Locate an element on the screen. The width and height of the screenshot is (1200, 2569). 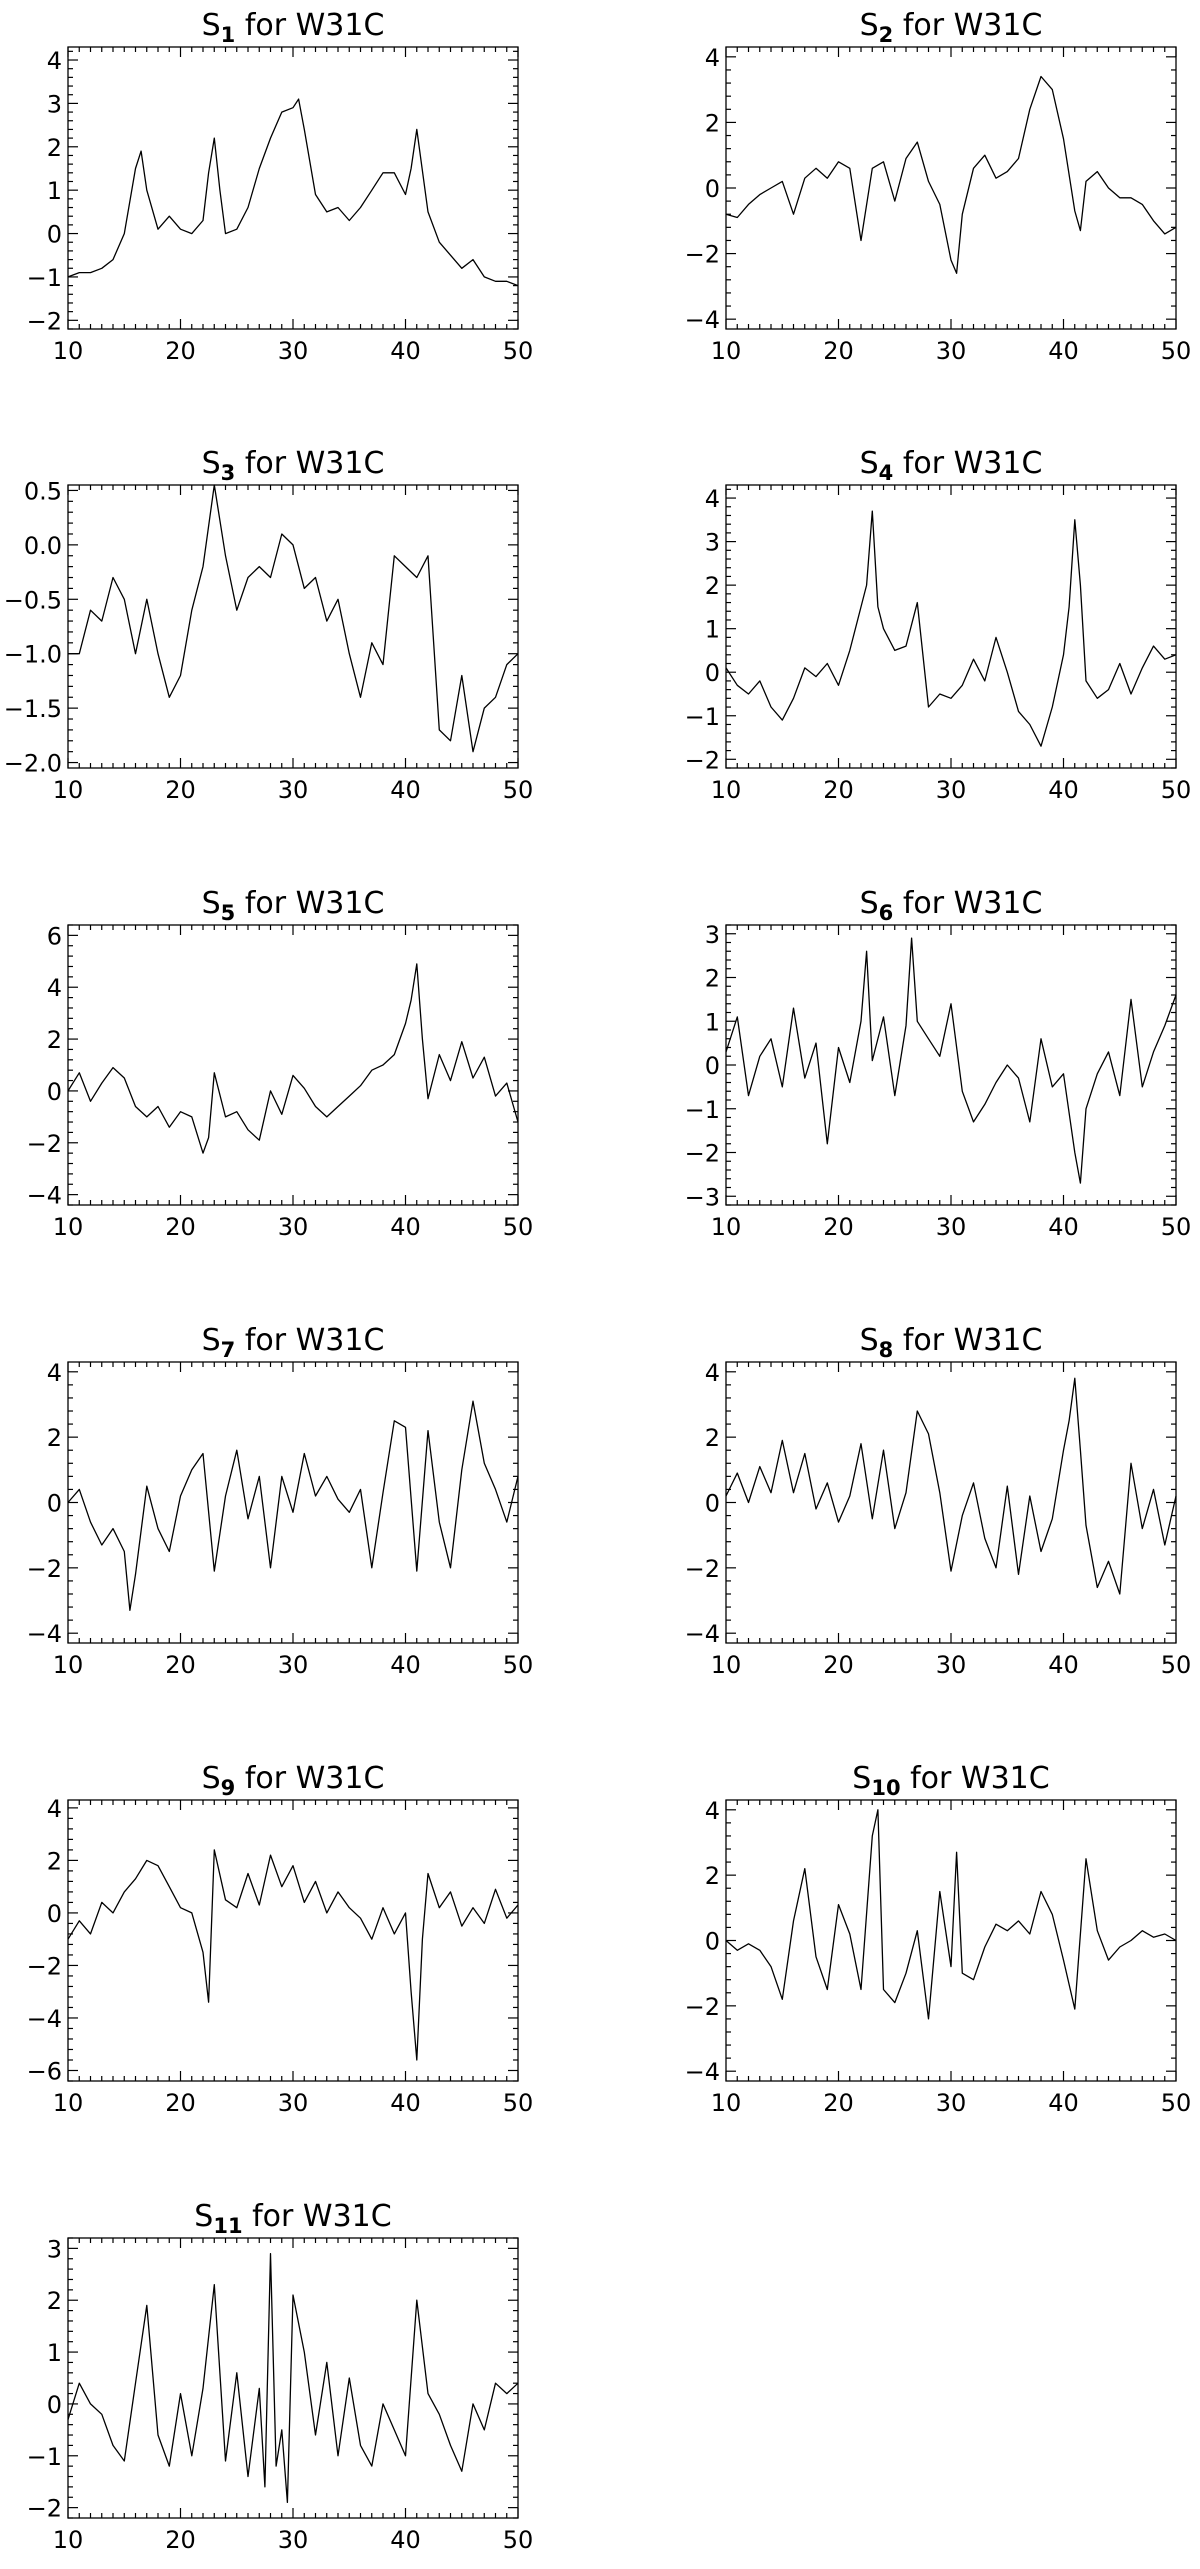
panel-title-subscript: 4 is located at coordinates (886, 473).